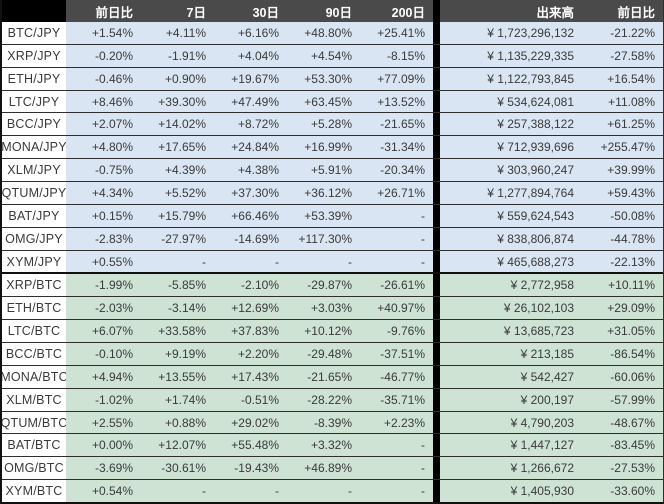  What do you see at coordinates (34, 491) in the screenshot?
I see `pair-label: XYM/BTC` at bounding box center [34, 491].